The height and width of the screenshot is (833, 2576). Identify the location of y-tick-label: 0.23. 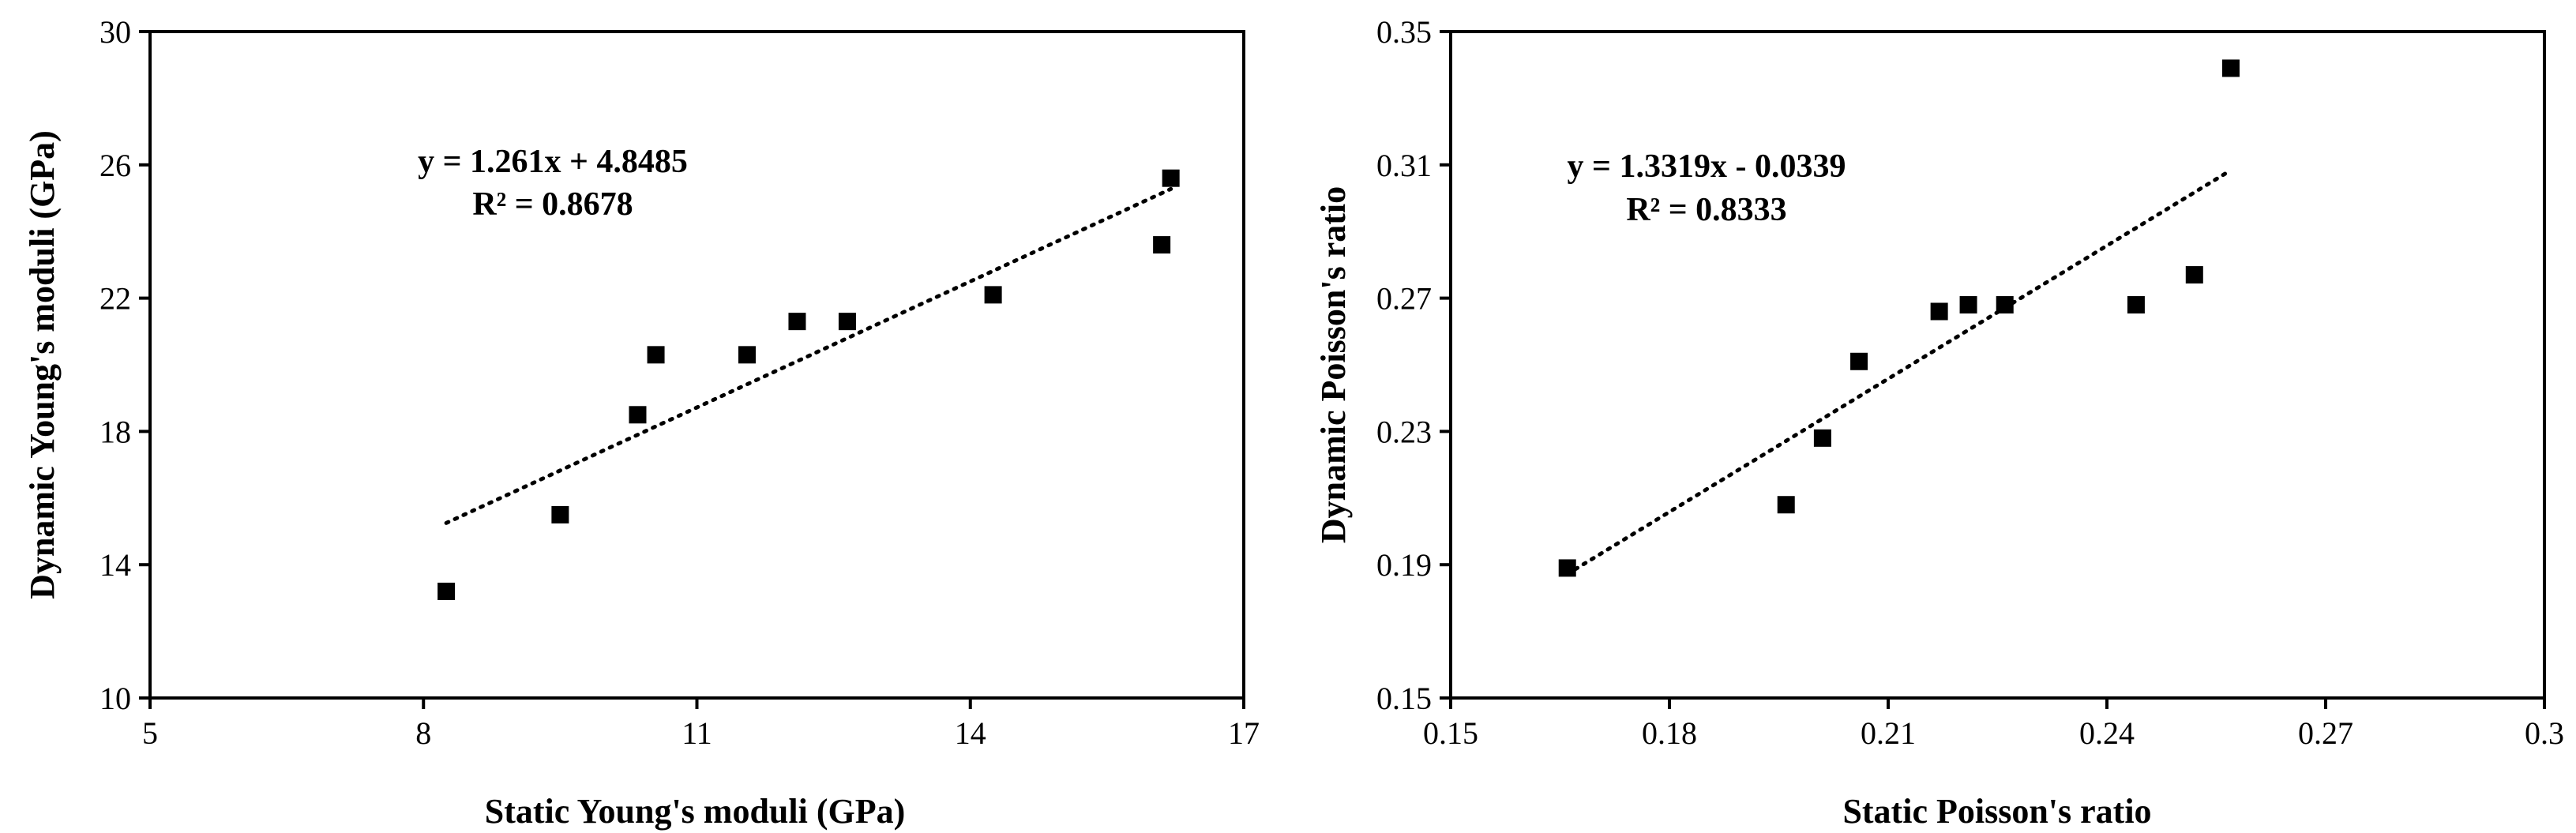
(1404, 432).